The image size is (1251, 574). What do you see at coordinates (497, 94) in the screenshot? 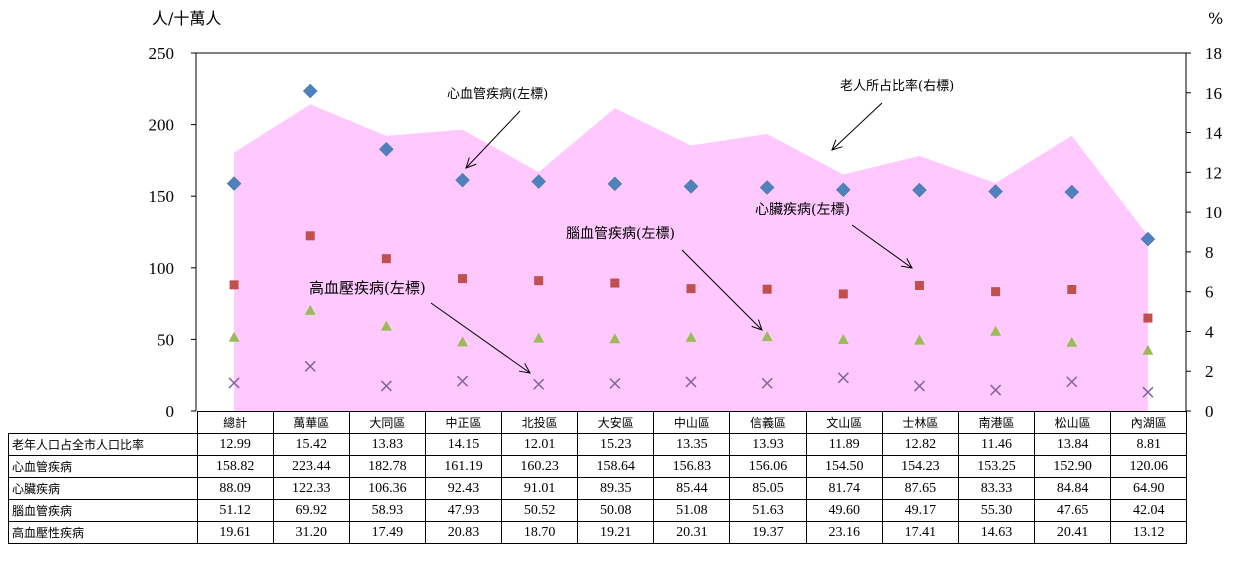
I see `annotation-label: 心血管疾病(左標)` at bounding box center [497, 94].